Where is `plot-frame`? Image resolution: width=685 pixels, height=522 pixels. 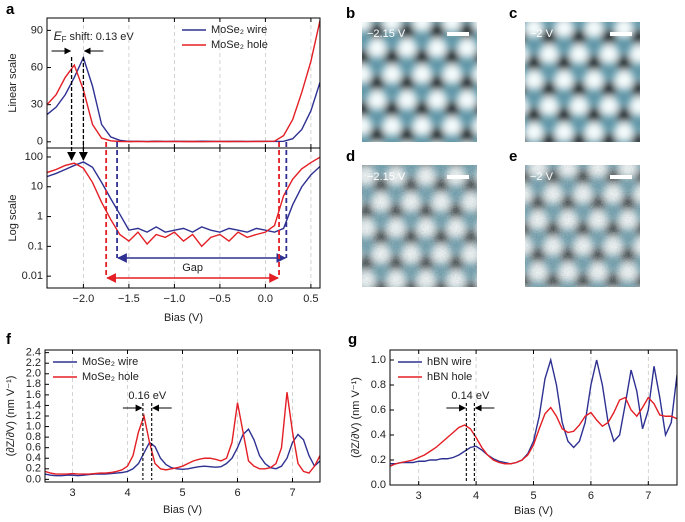
plot-frame is located at coordinates (533, 417).